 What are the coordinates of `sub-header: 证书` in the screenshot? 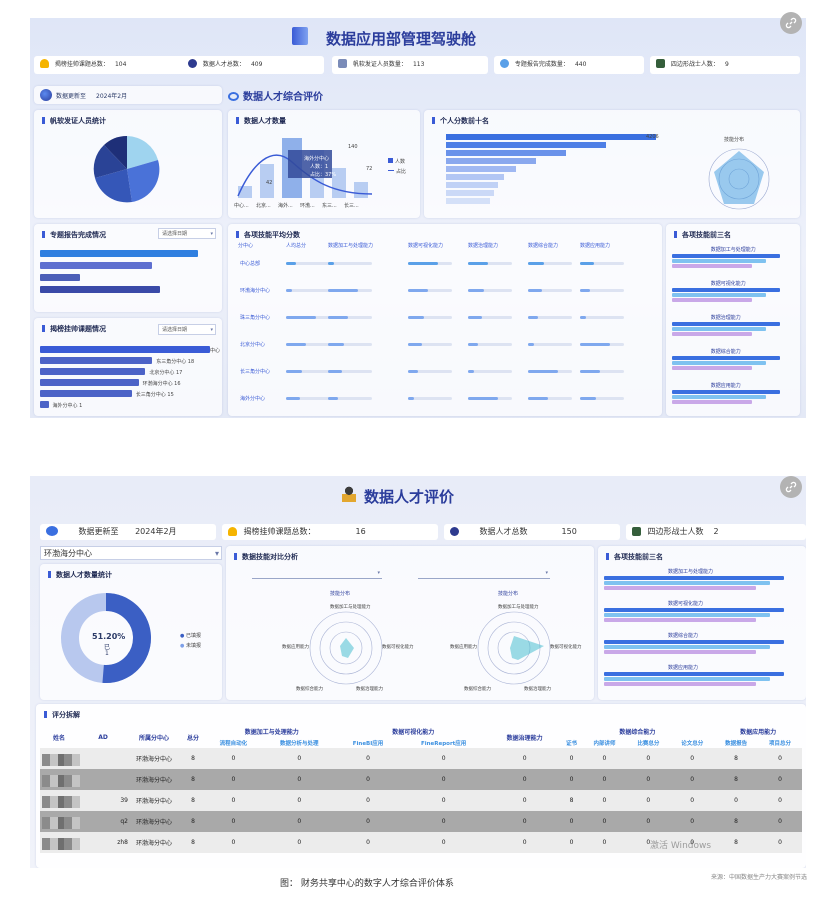 It's located at (572, 743).